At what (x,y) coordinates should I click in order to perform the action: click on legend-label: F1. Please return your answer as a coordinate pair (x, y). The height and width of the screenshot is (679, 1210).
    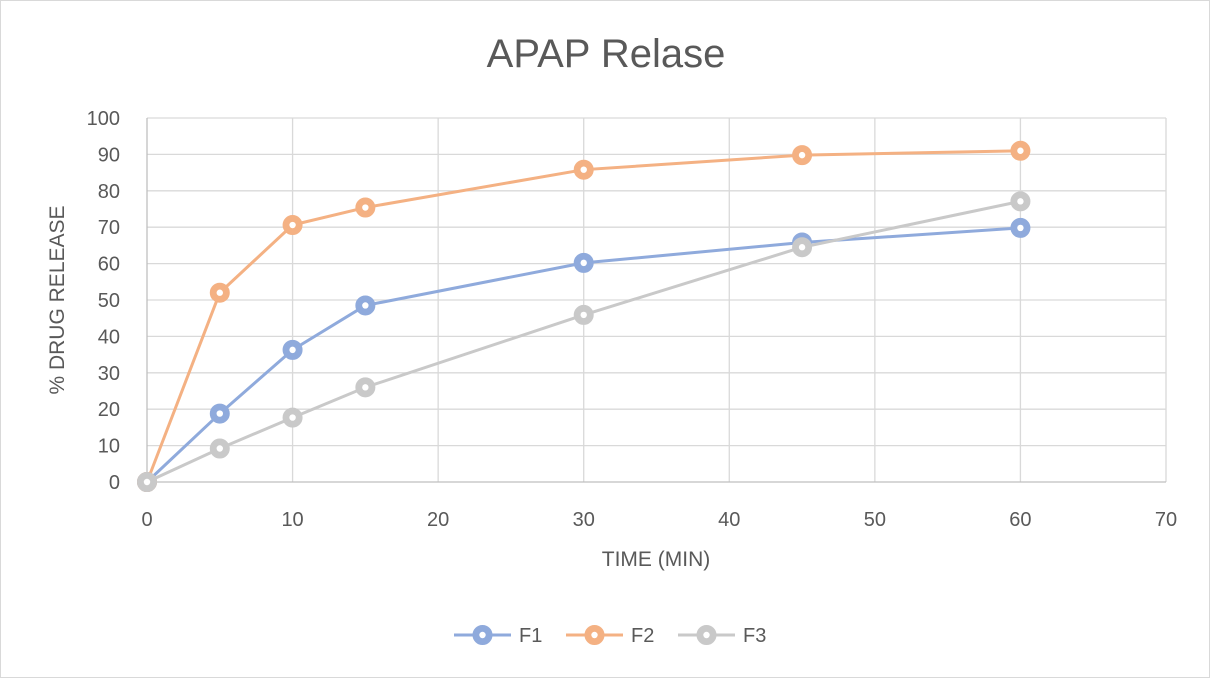
    Looking at the image, I should click on (530, 636).